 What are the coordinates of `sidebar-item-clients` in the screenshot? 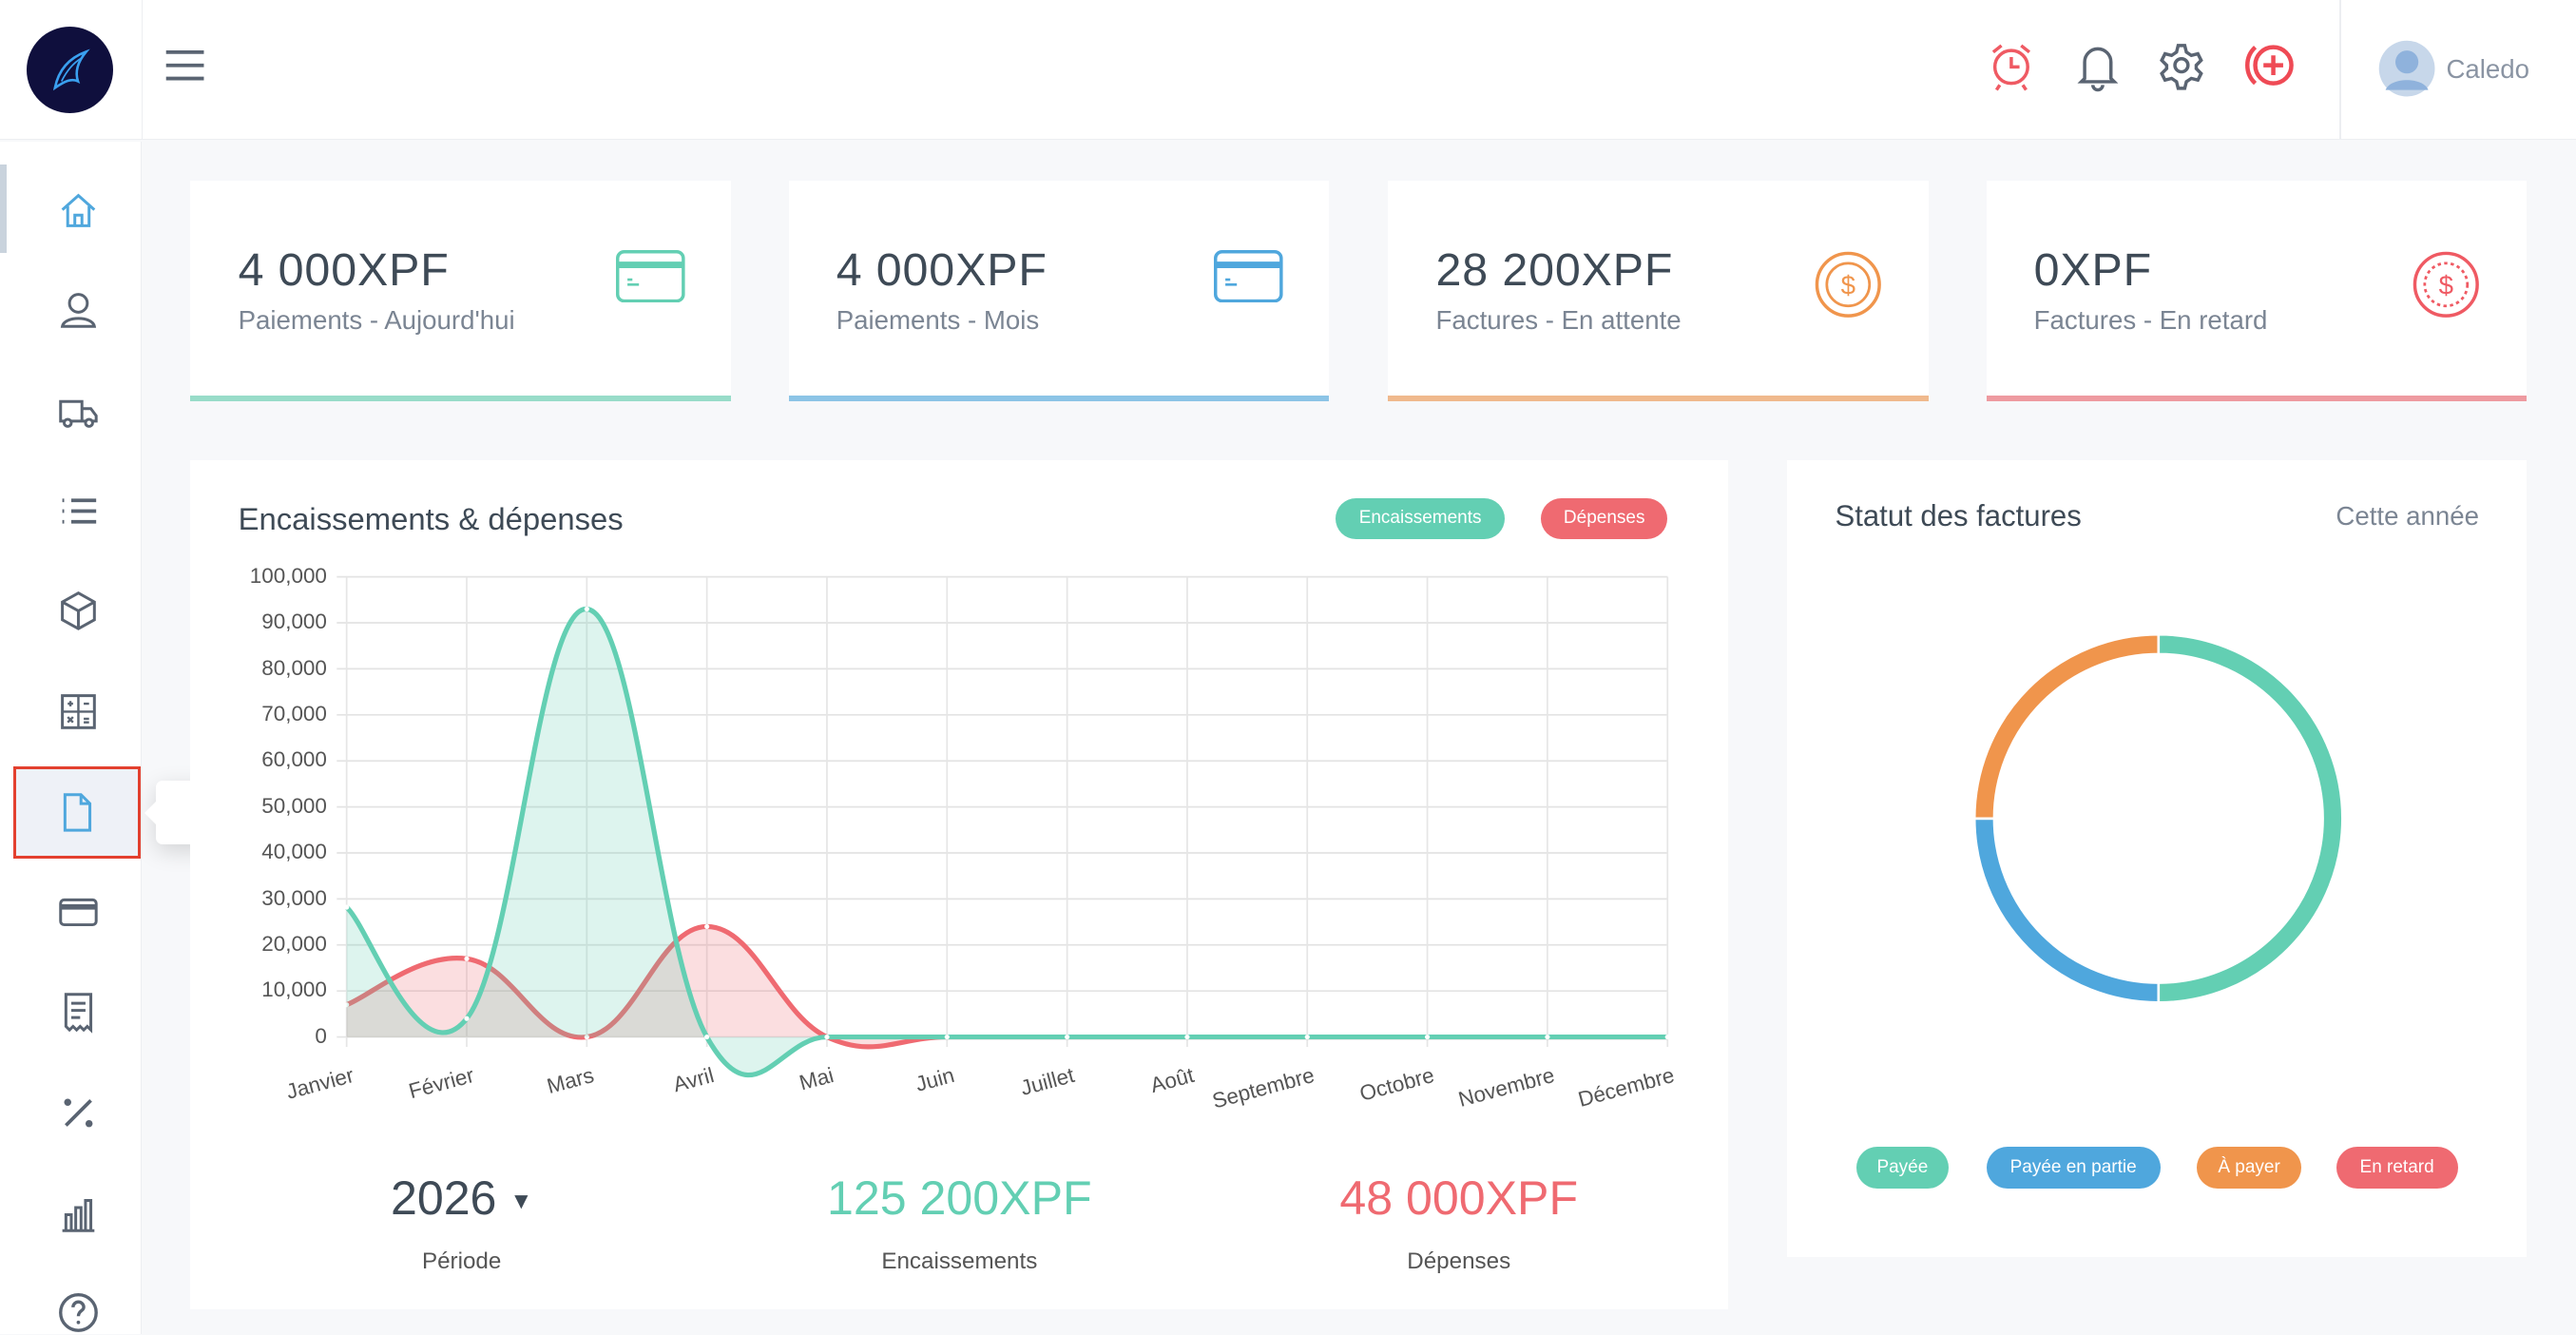 It's located at (78, 311).